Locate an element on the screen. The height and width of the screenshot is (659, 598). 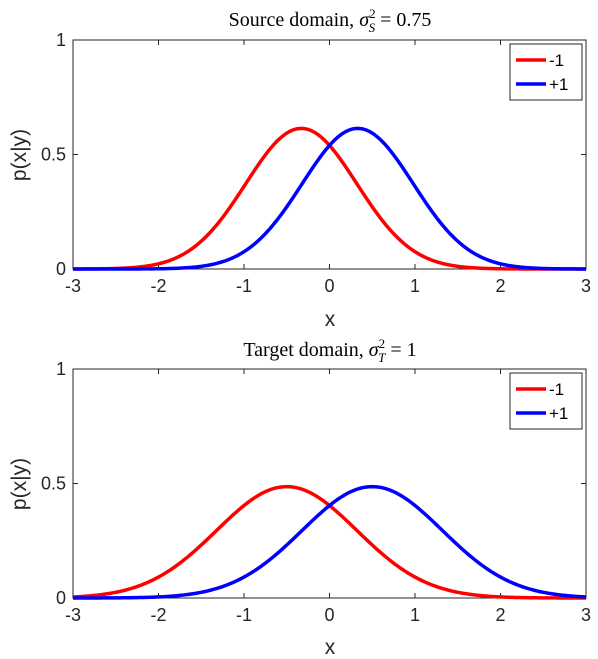
chart-title: Source domain, σ2 S = 0.75 is located at coordinates (330, 20).